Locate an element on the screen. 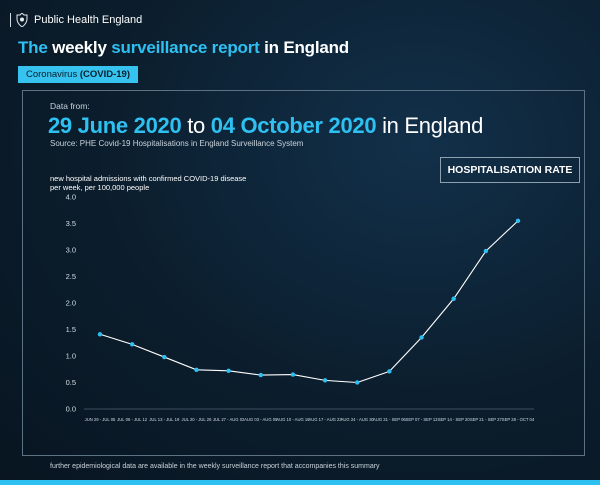 This screenshot has width=600, height=485. headline-part-2: weekly is located at coordinates (79, 47).